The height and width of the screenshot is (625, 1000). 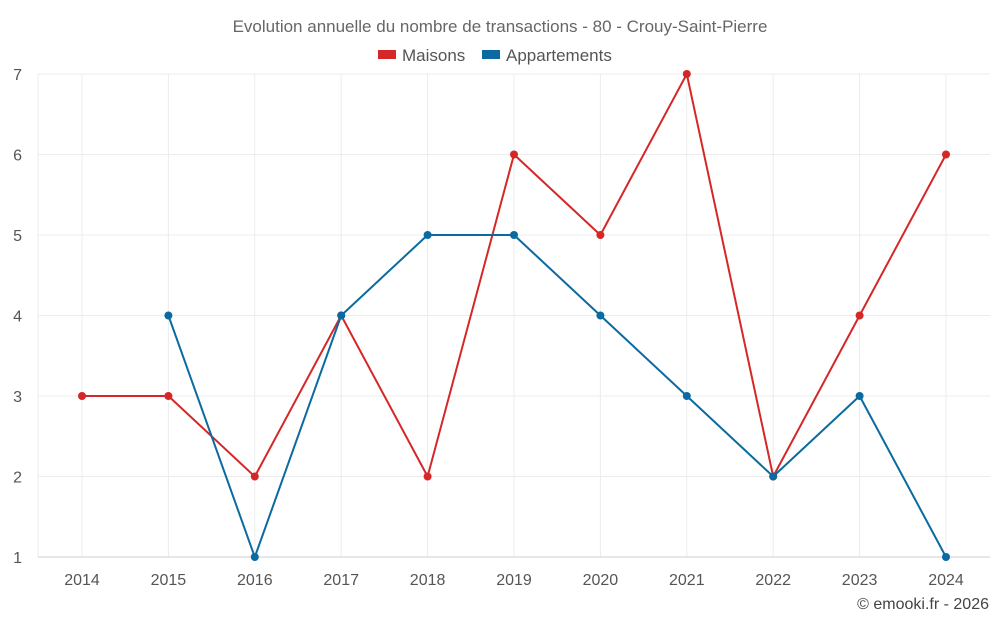 What do you see at coordinates (341, 580) in the screenshot?
I see `x-tick-label: 2017` at bounding box center [341, 580].